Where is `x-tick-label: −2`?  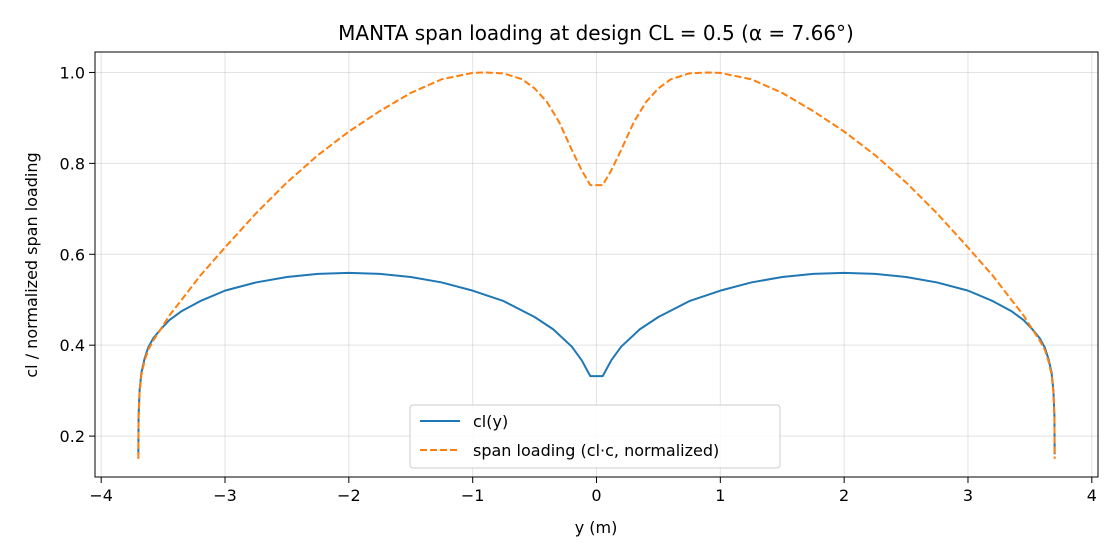
x-tick-label: −2 is located at coordinates (349, 495).